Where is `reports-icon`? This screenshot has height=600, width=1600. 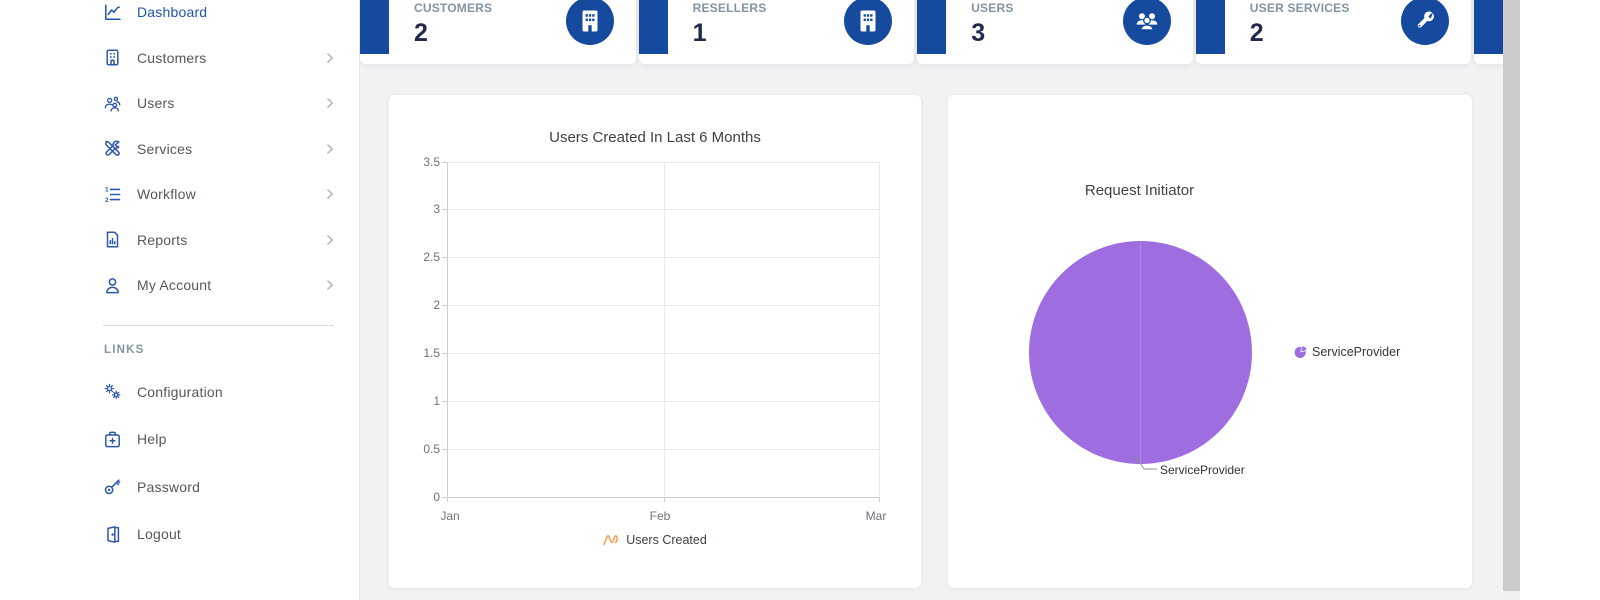
reports-icon is located at coordinates (112, 239).